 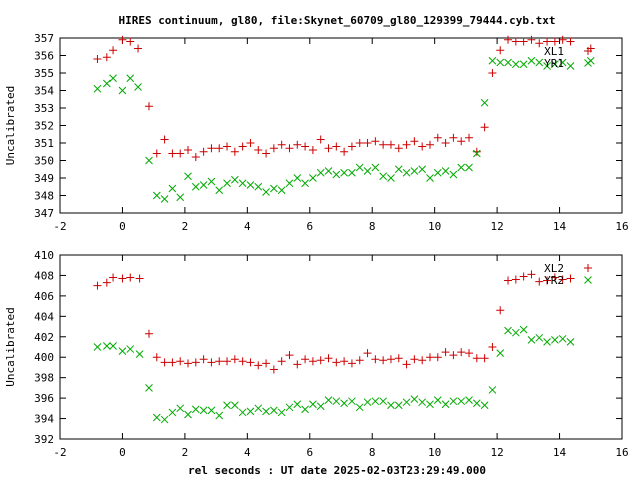 I want to click on y-tick-label: 410, so click(x=44, y=255).